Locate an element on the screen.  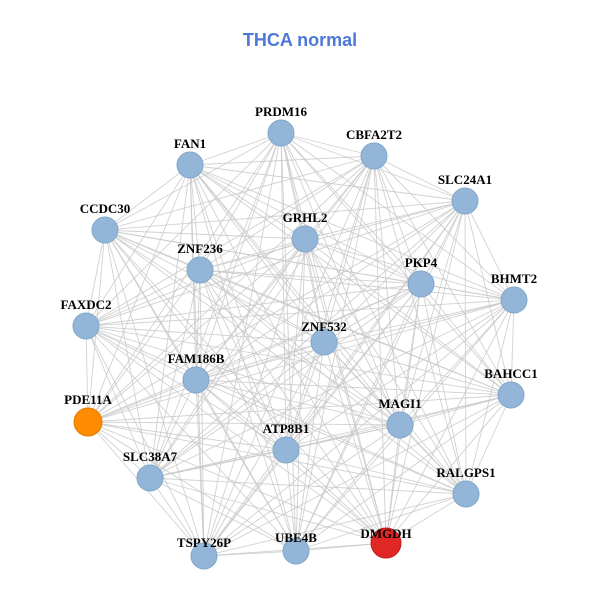
node-znf532 is located at coordinates (324, 342).